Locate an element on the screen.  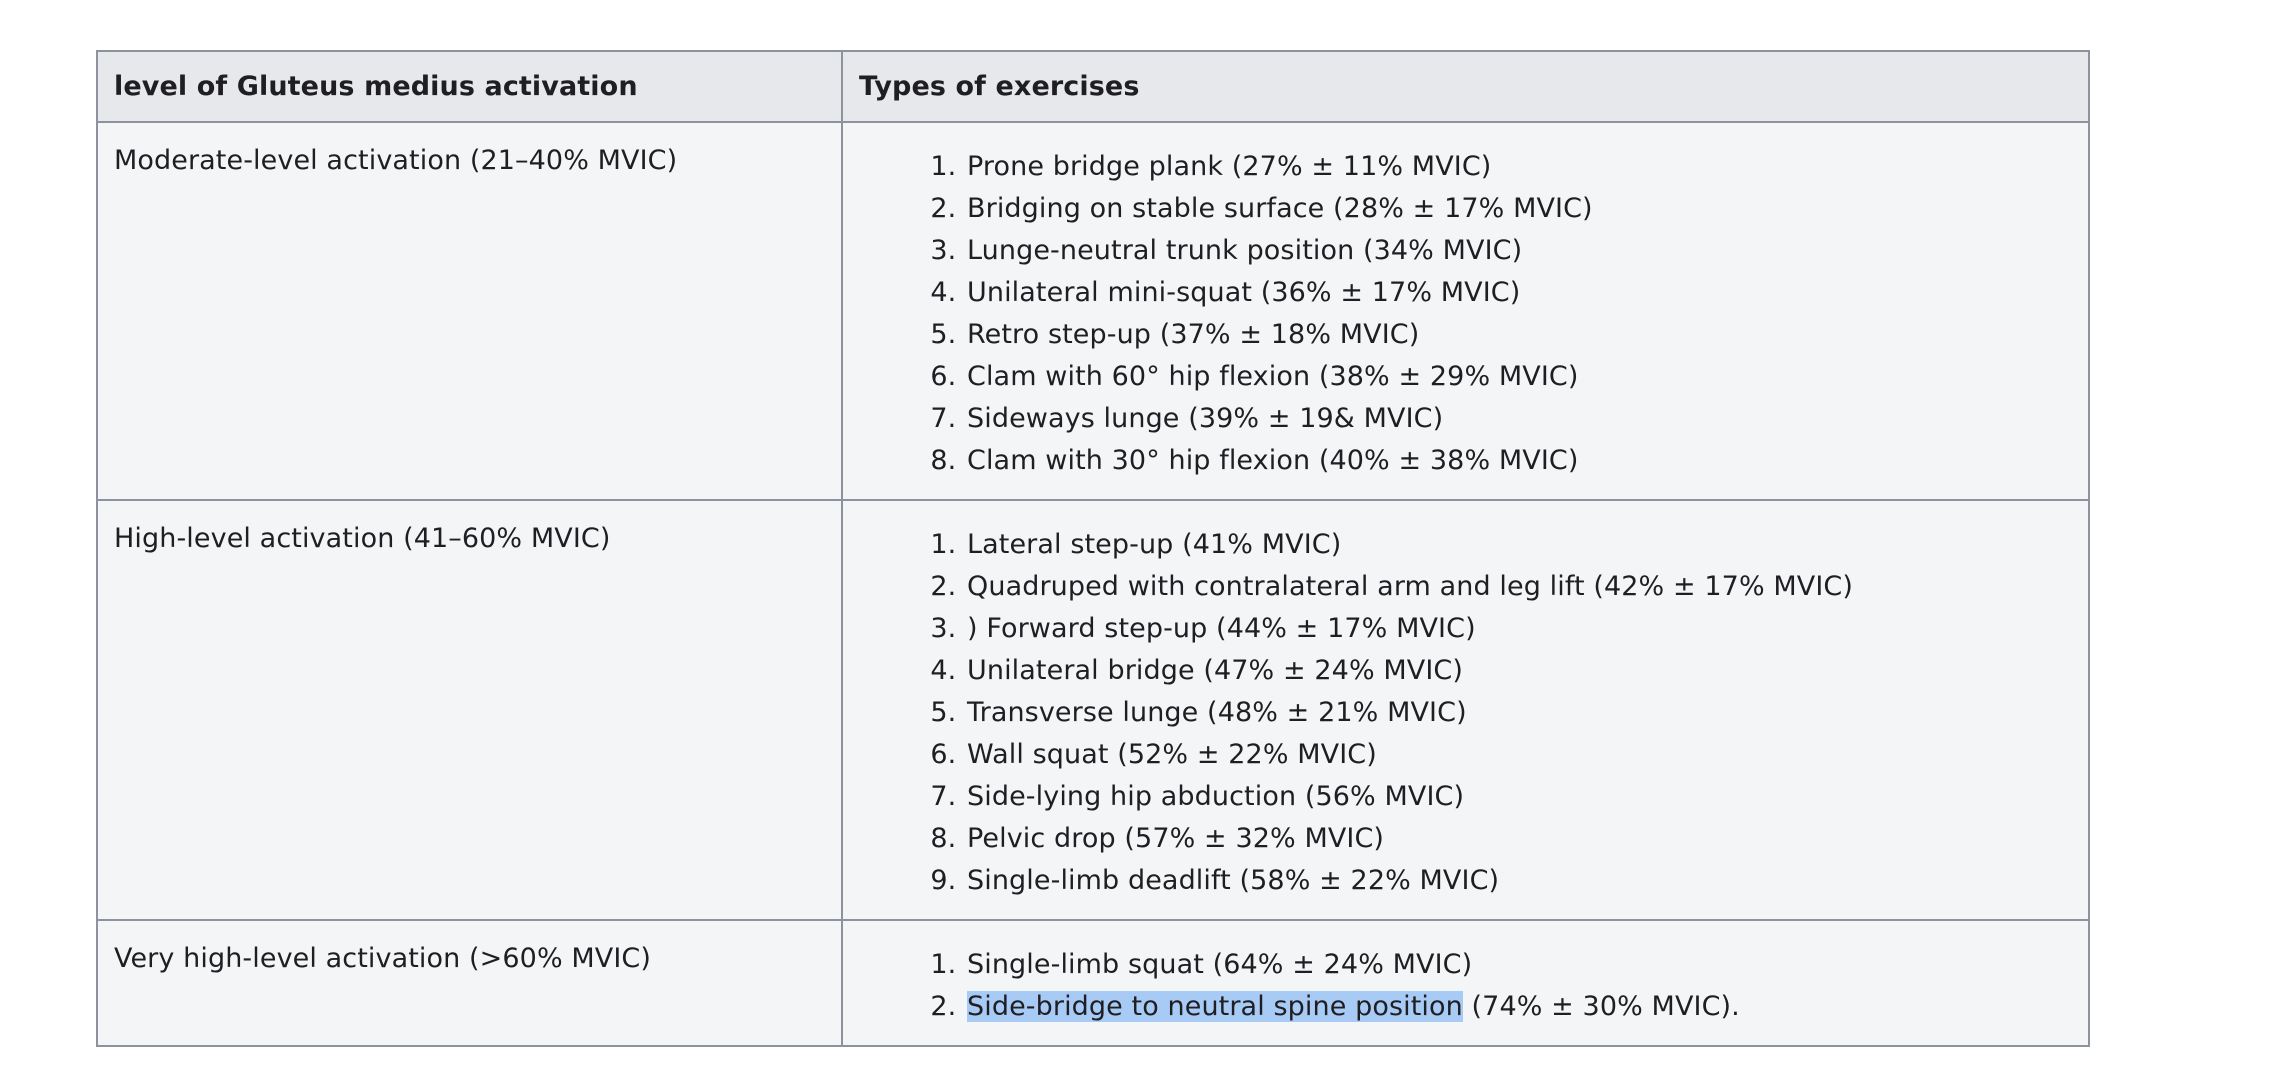
exercise-item: Unilateral mini-squat (36% ± 17% MVIC) is located at coordinates (1518, 293).